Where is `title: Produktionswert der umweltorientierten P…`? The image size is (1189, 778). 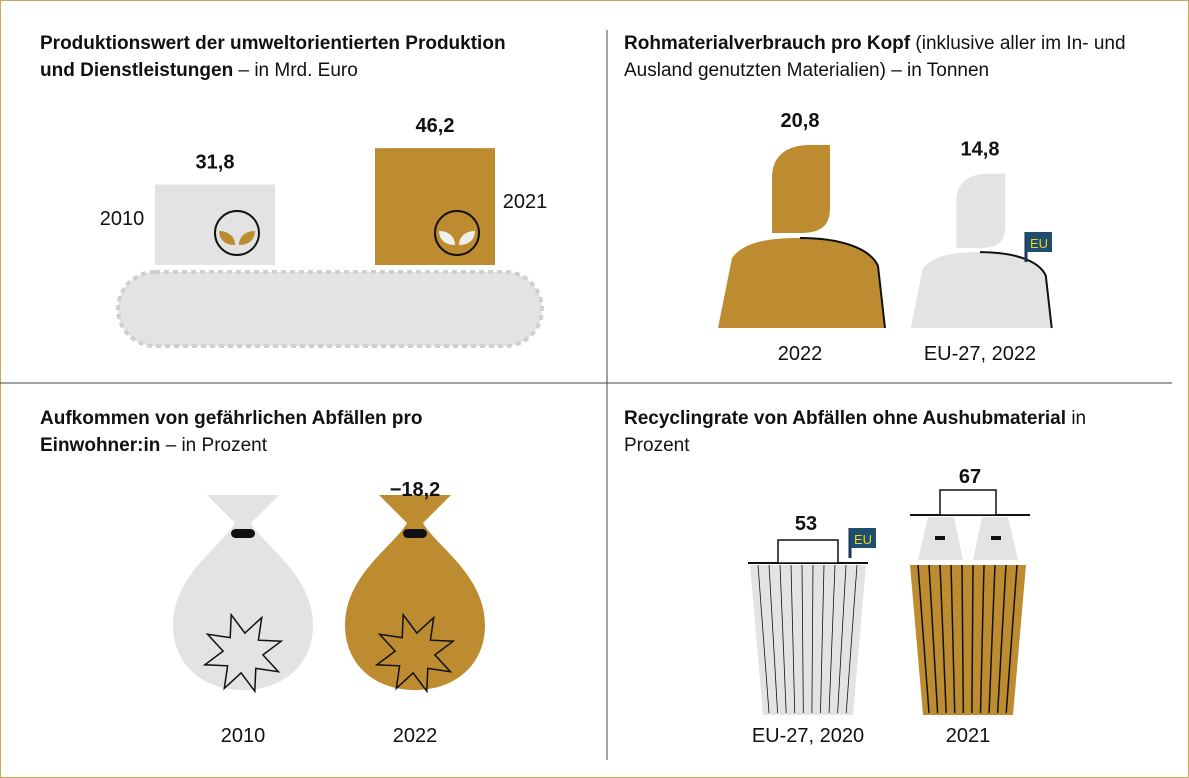
title: Produktionswert der umweltorientierten P… is located at coordinates (273, 57).